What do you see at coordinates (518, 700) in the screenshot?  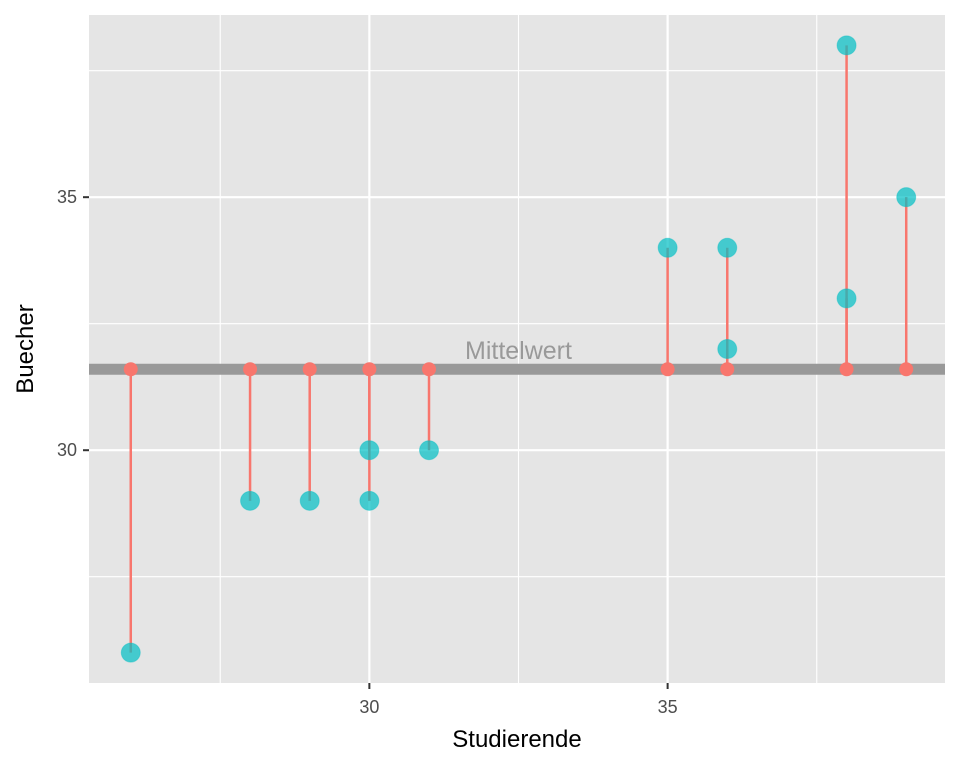 I see `x-axis: 30 35` at bounding box center [518, 700].